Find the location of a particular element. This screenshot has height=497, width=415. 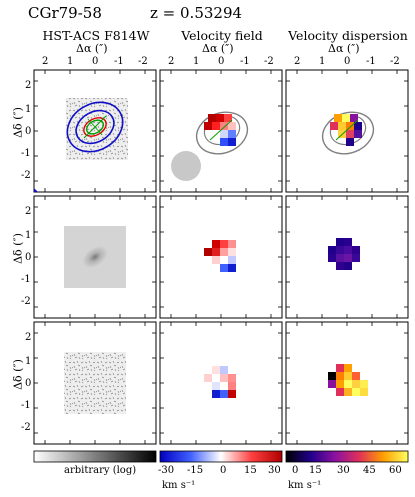

xlabel-velocity: Δα (″) is located at coordinates (218, 48).